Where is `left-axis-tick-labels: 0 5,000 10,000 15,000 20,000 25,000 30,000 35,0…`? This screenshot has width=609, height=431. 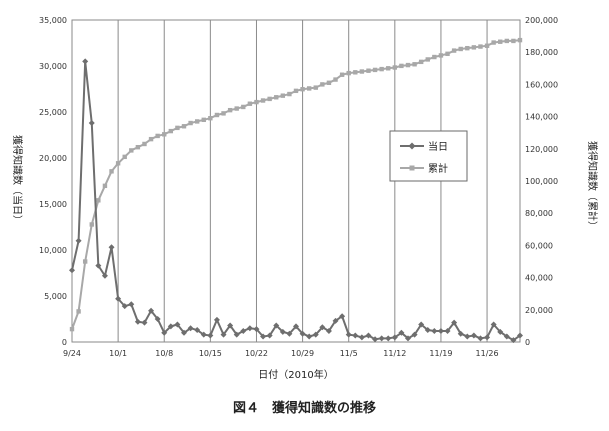 left-axis-tick-labels: 0 5,000 10,000 15,000 20,000 25,000 30,000 35,0… is located at coordinates (53, 181).